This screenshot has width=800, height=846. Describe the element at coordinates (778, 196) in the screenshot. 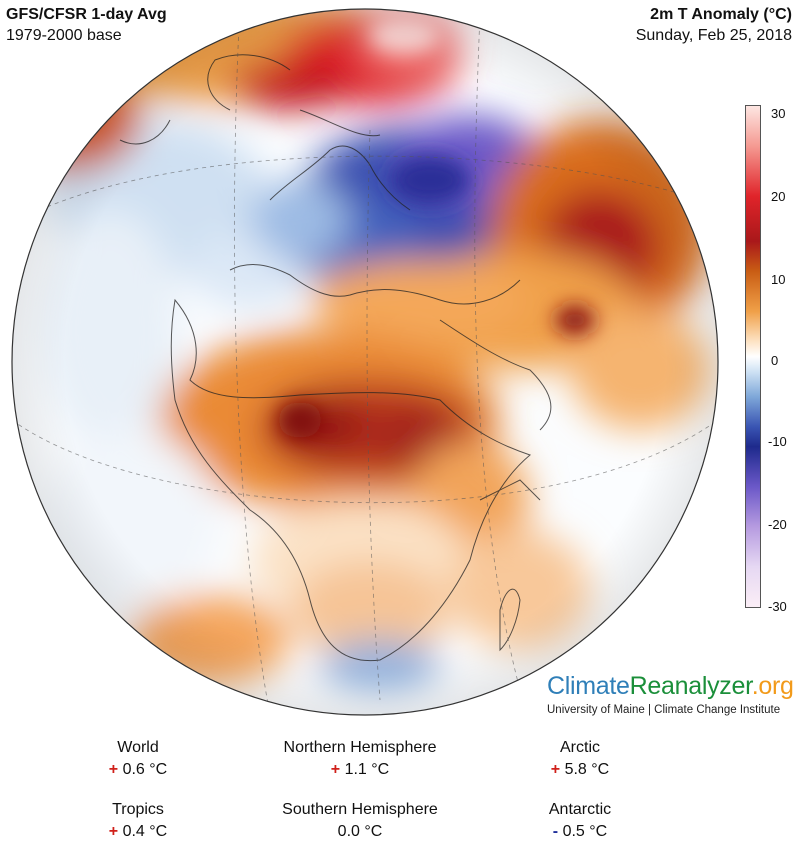

I see `colorbar-tick-20: 20` at that location.